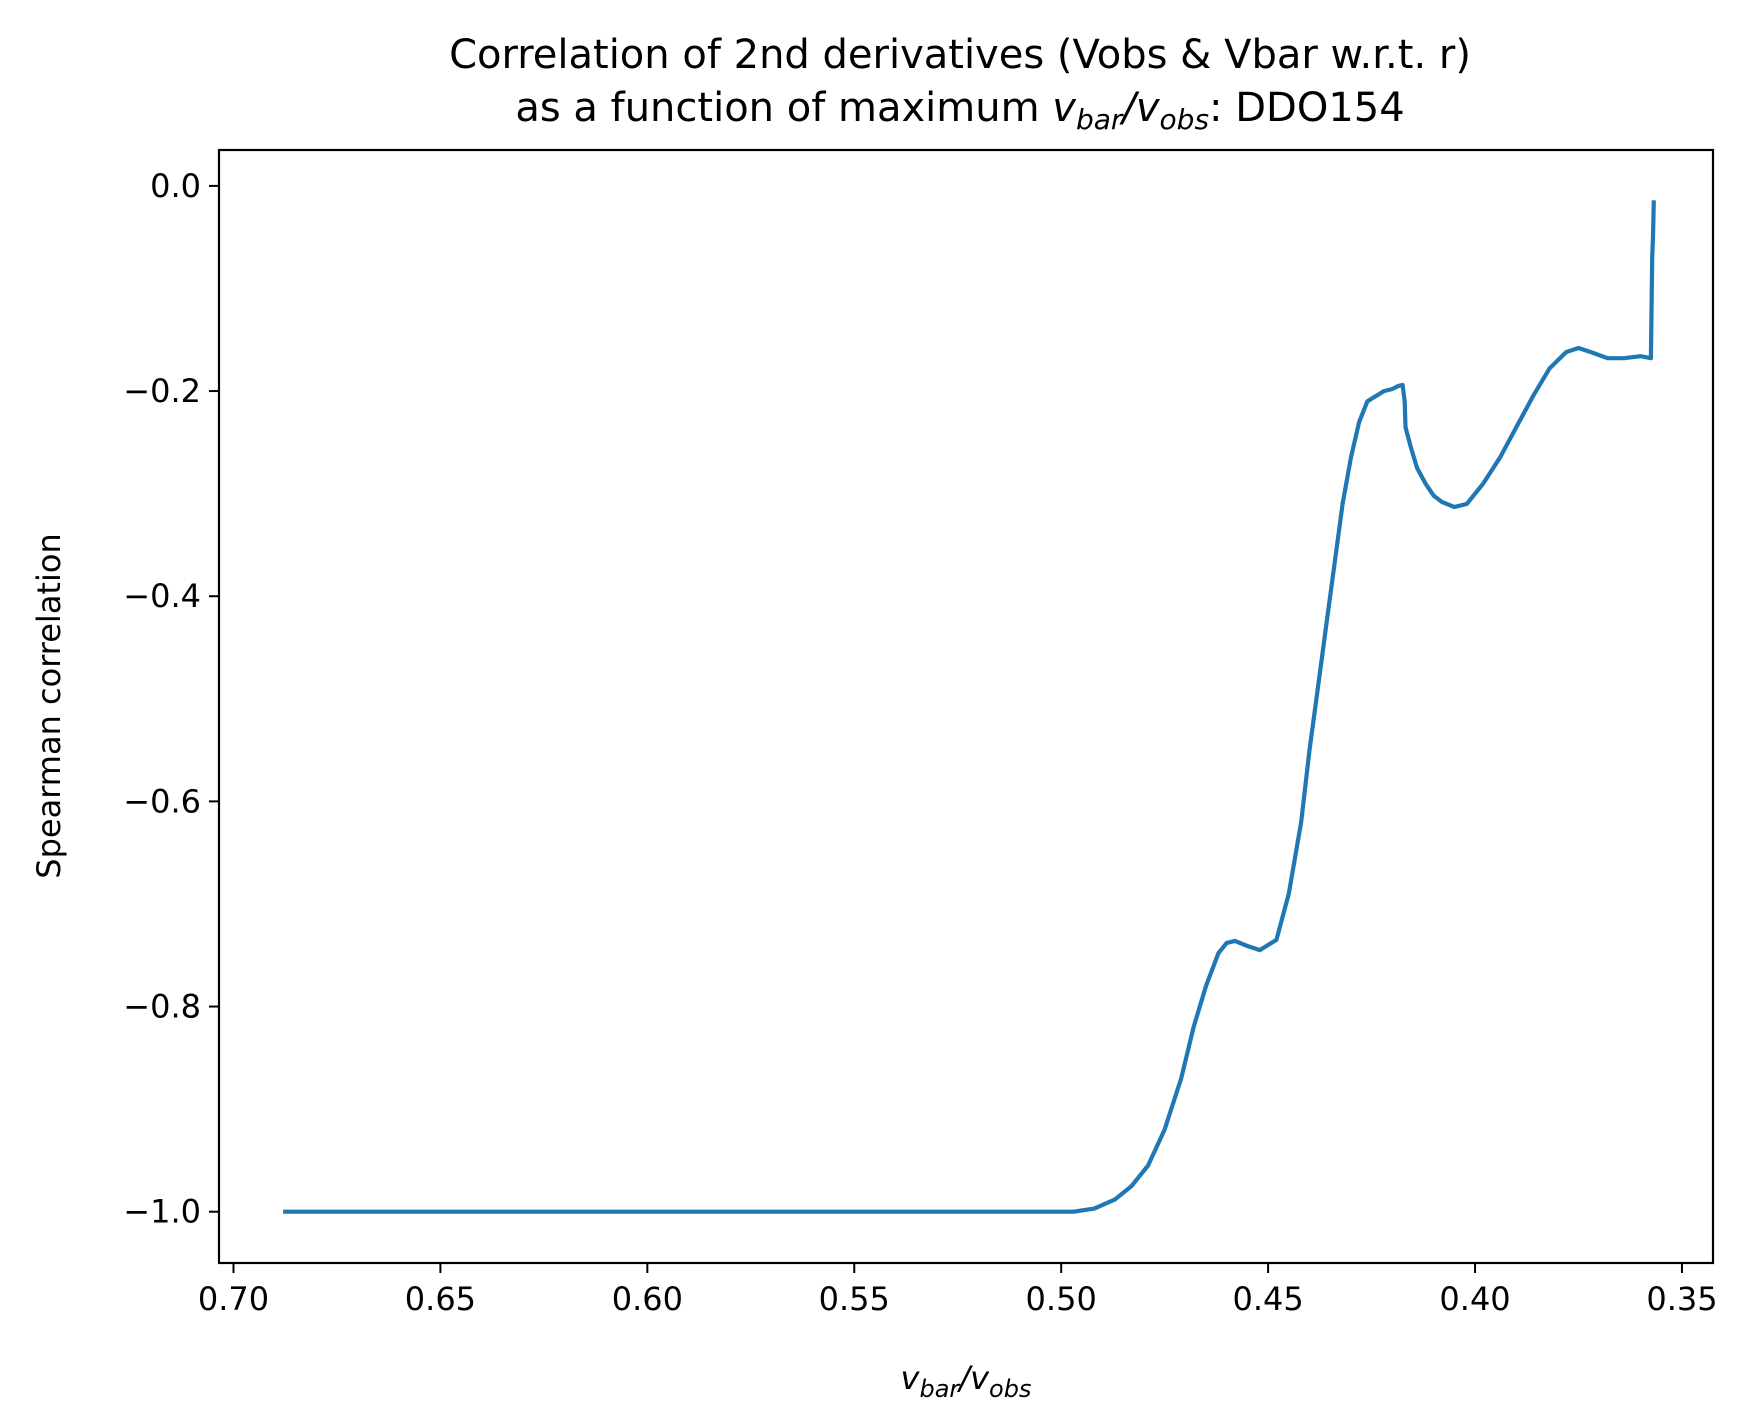 This screenshot has height=1419, width=1742. Describe the element at coordinates (1681, 1299) in the screenshot. I see `x-tick-label: 0.35` at that location.